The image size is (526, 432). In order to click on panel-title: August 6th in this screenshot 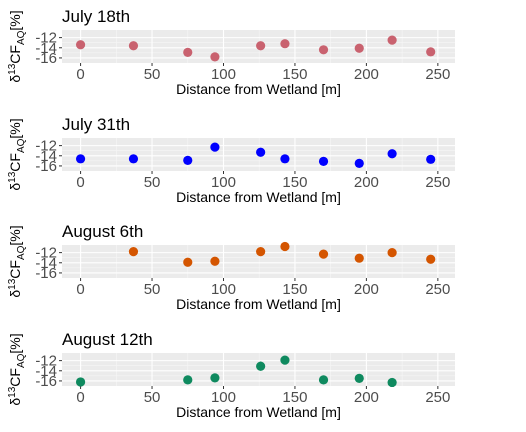, I will do `click(102, 231)`.